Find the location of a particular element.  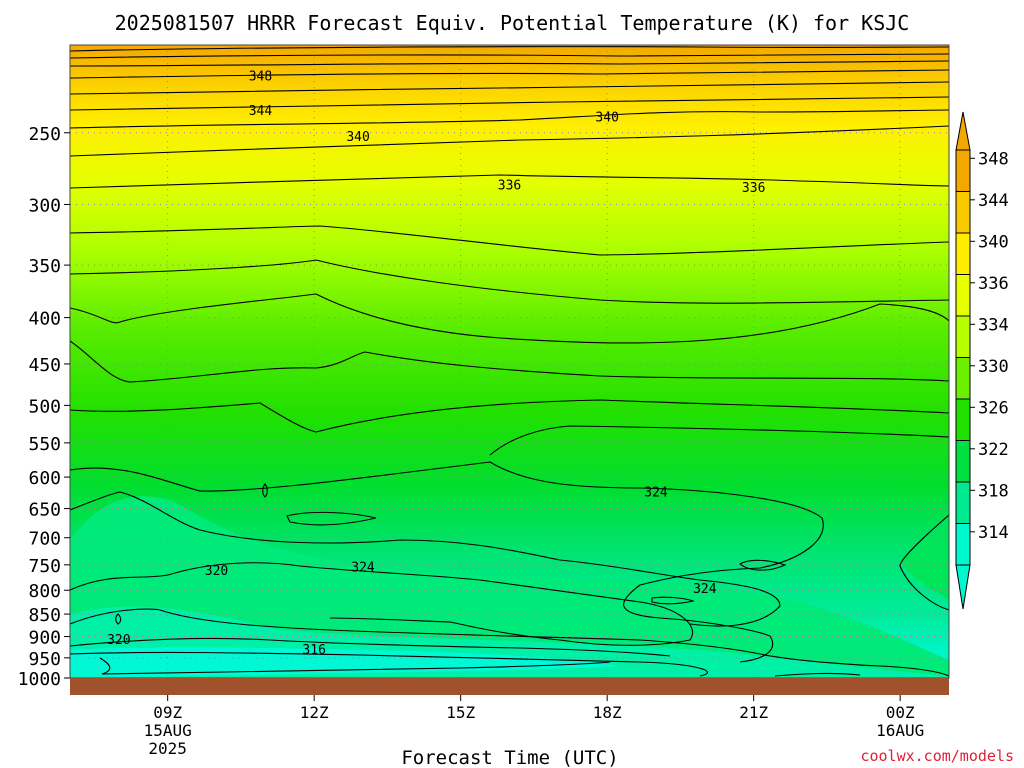

x-tick-label: 18Z is located at coordinates (607, 712).